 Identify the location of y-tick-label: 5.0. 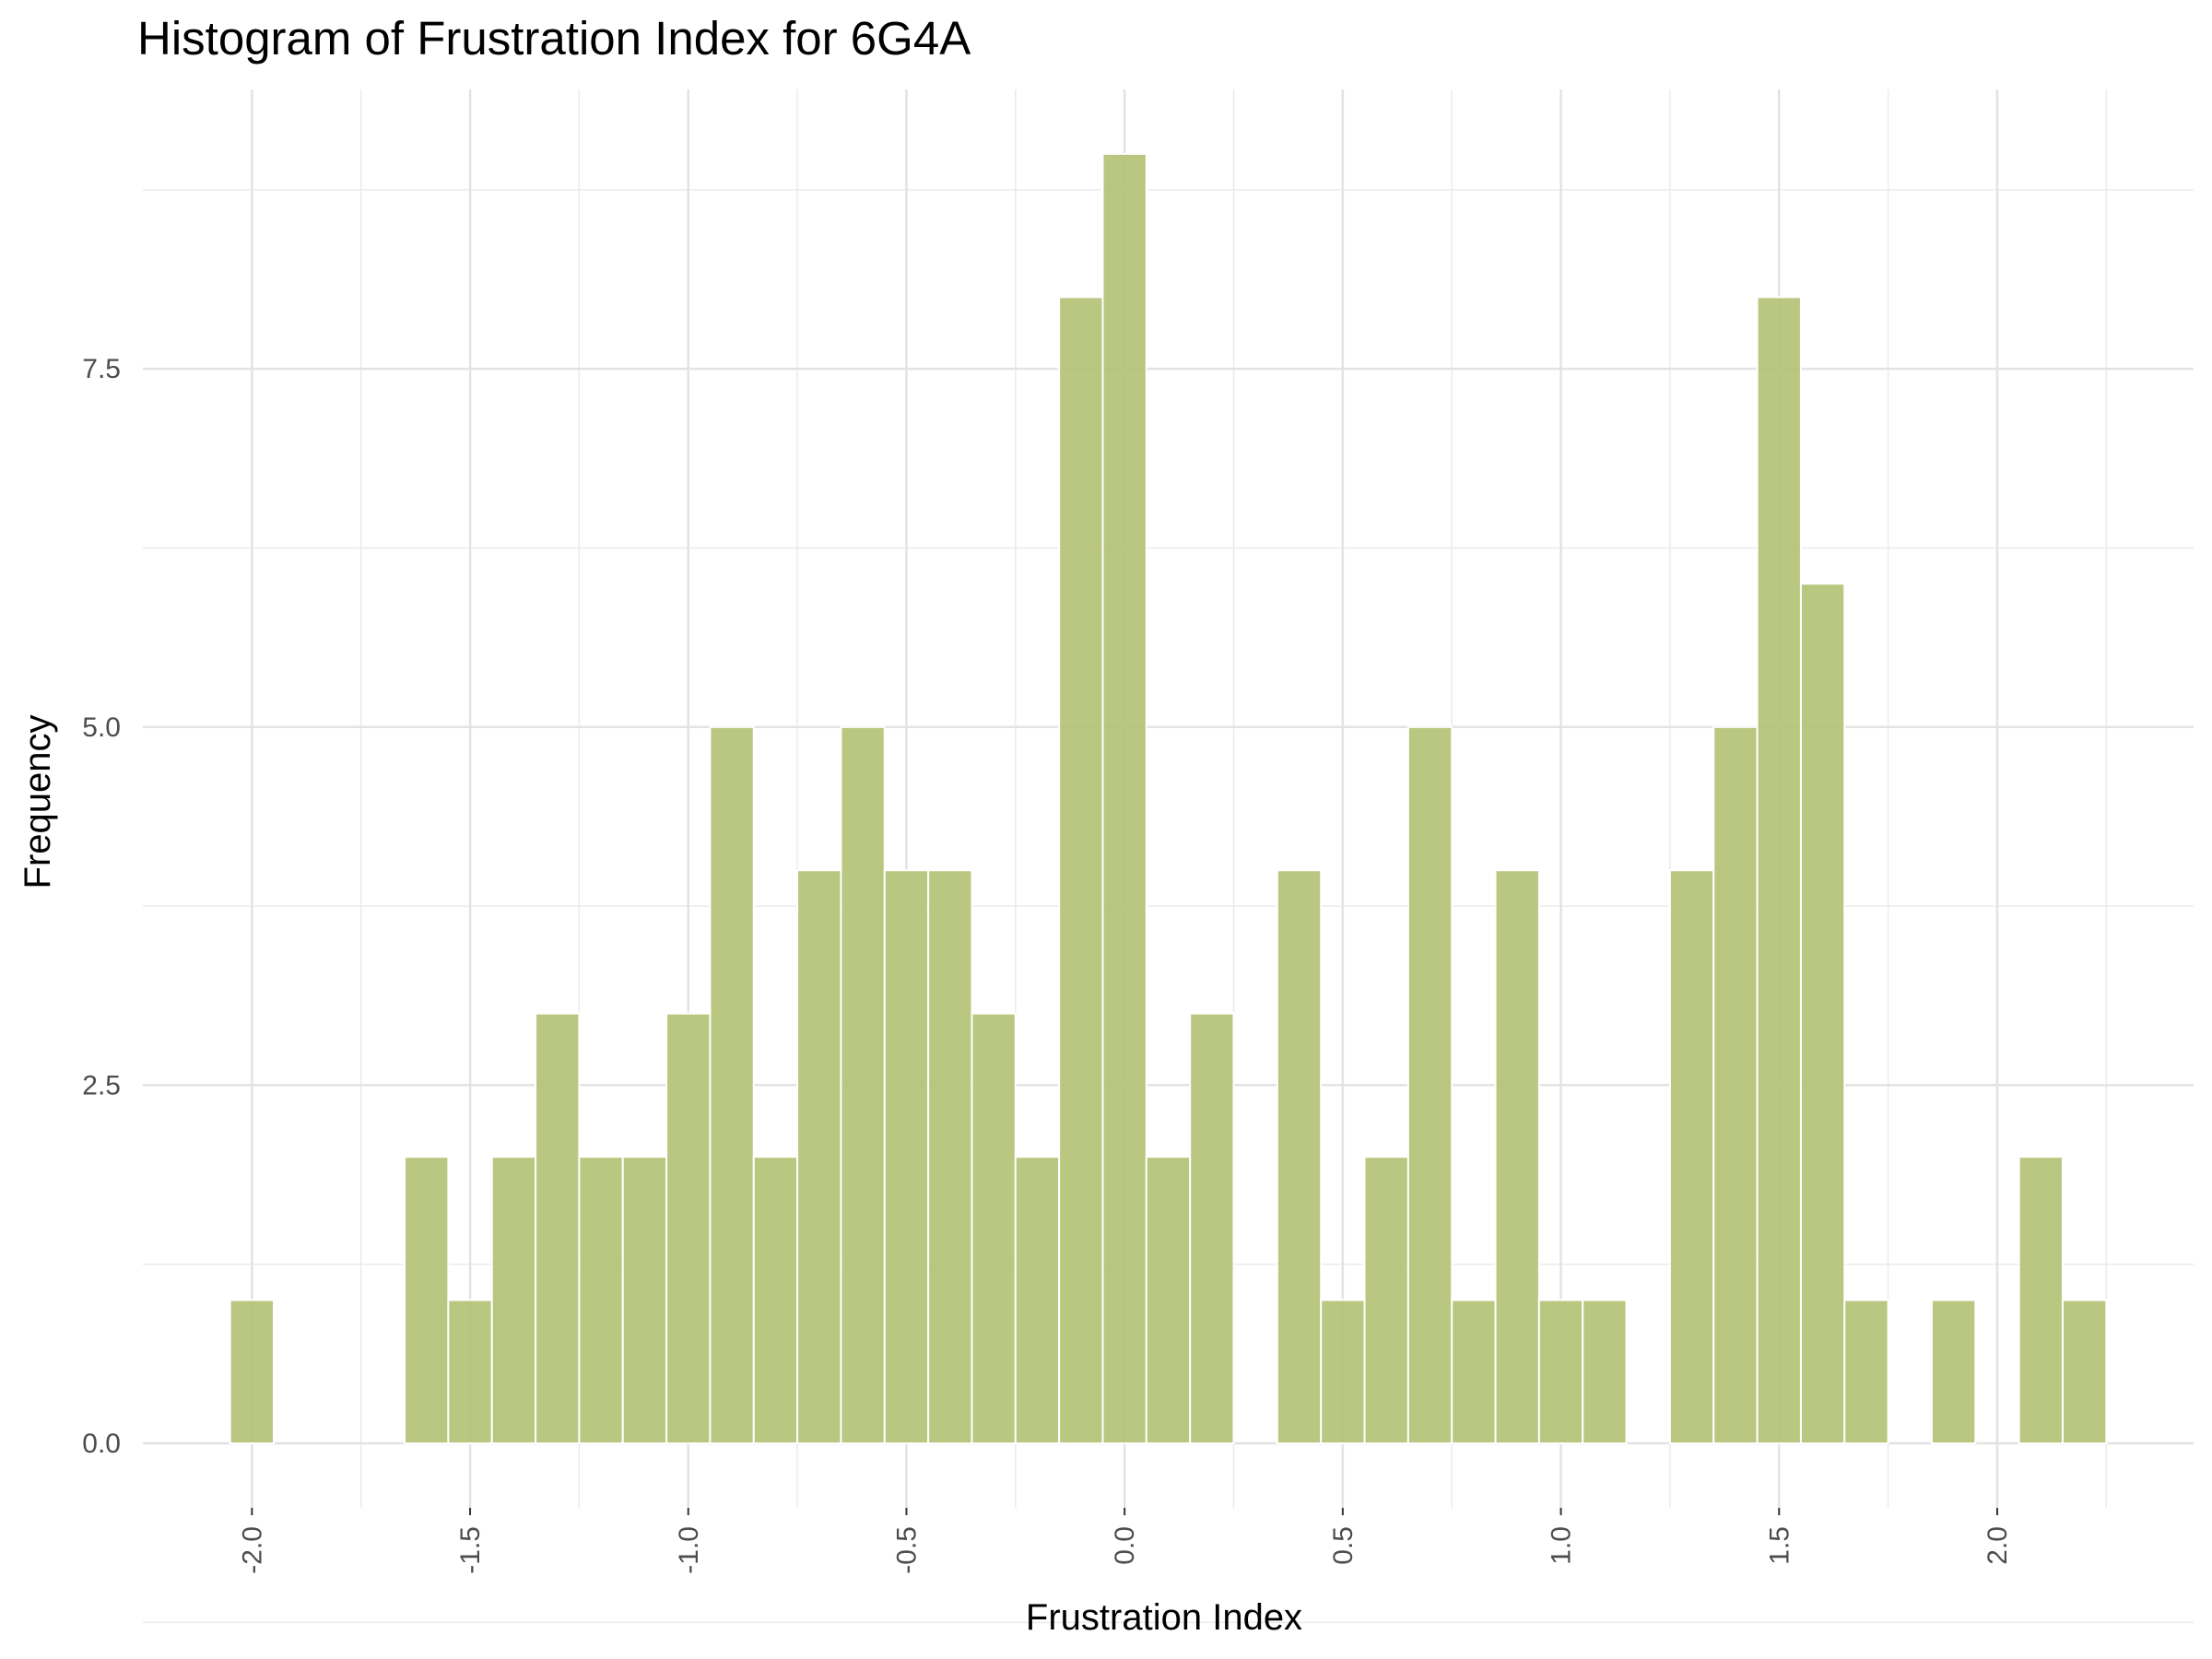
(101, 727).